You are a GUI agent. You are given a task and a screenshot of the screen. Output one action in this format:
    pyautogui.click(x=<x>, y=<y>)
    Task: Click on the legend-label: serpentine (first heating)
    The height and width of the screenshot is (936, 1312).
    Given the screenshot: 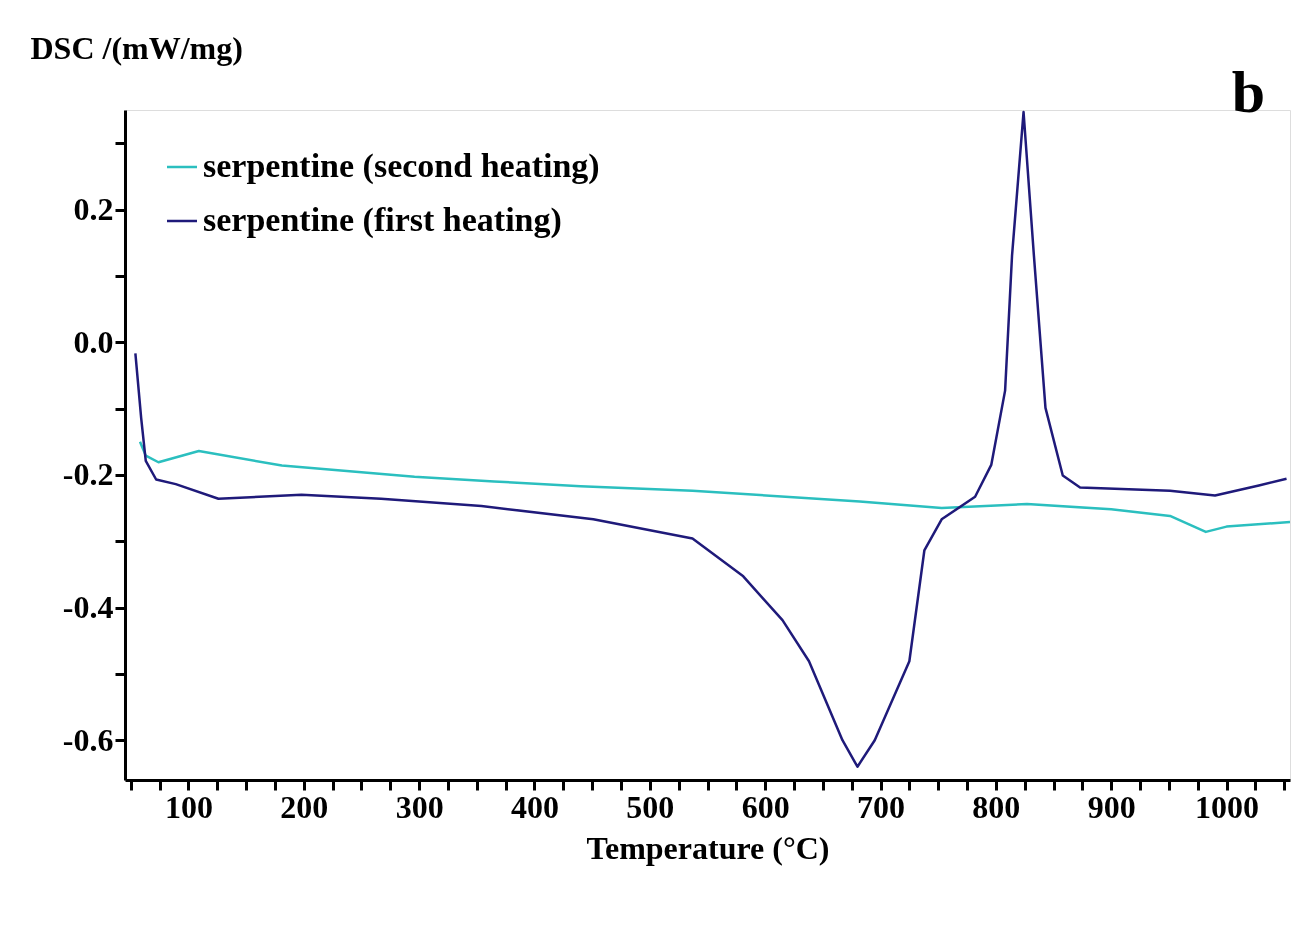 What is the action you would take?
    pyautogui.click(x=382, y=220)
    